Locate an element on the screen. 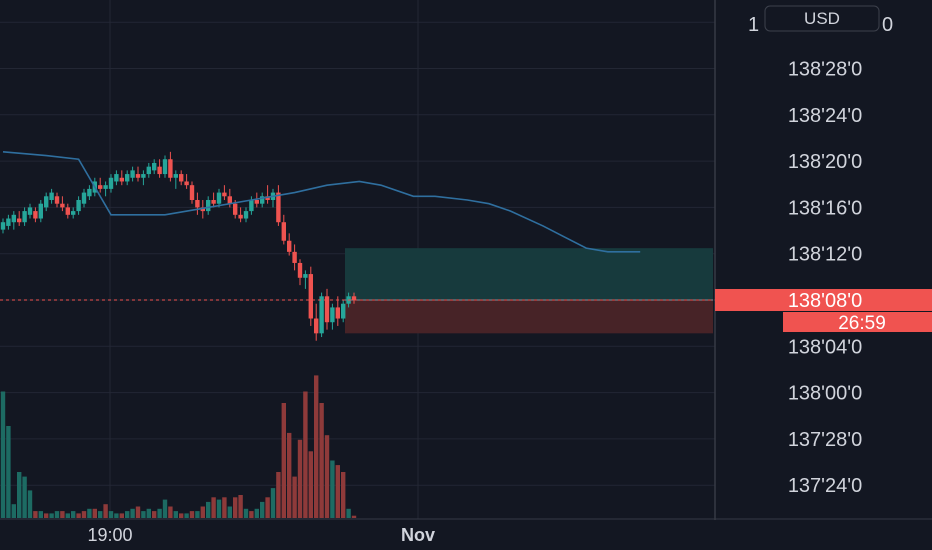 This screenshot has width=932, height=550. price-tick-label: 137'28'0 is located at coordinates (825, 440).